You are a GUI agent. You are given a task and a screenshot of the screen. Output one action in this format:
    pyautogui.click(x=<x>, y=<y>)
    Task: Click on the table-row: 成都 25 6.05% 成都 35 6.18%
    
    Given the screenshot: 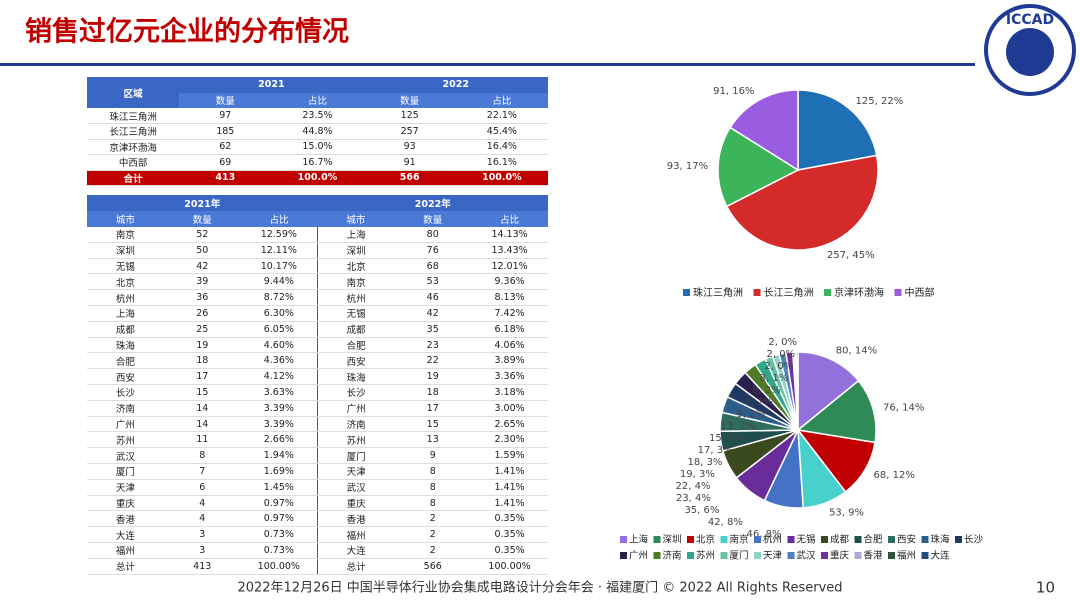 What is the action you would take?
    pyautogui.click(x=317, y=329)
    